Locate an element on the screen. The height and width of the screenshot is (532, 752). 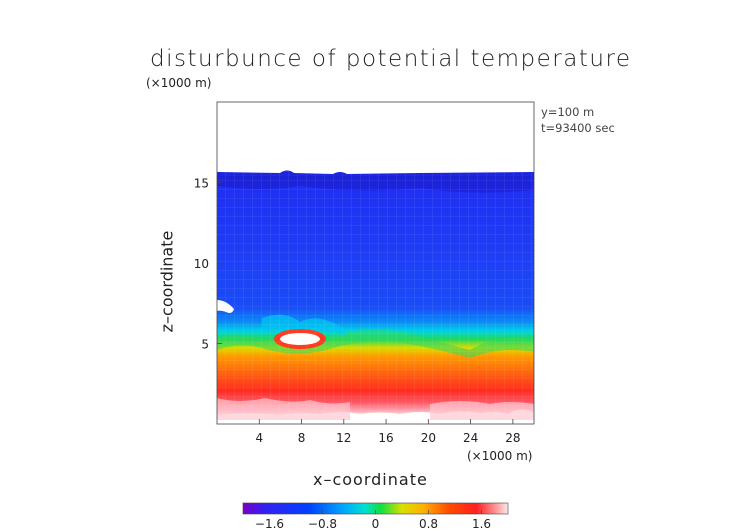
x-tick-label: 4 is located at coordinates (259, 438).